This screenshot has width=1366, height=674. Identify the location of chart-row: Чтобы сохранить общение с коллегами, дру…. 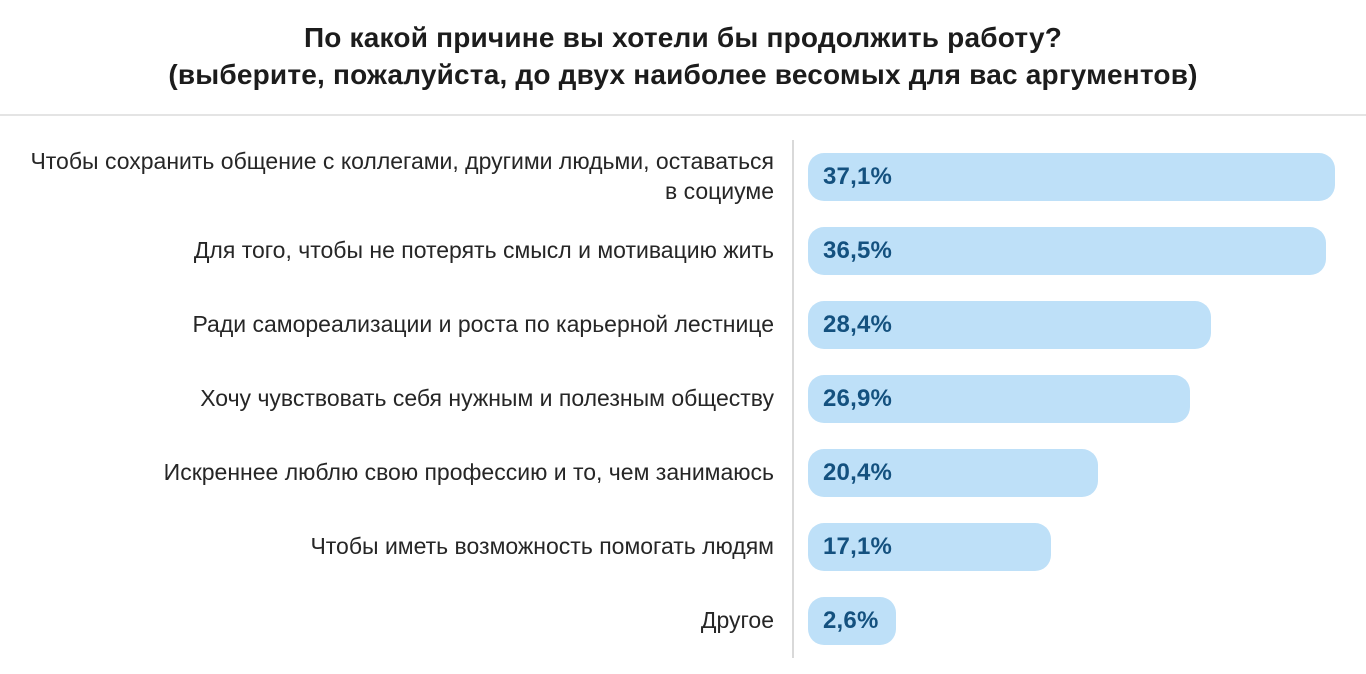
(683, 176).